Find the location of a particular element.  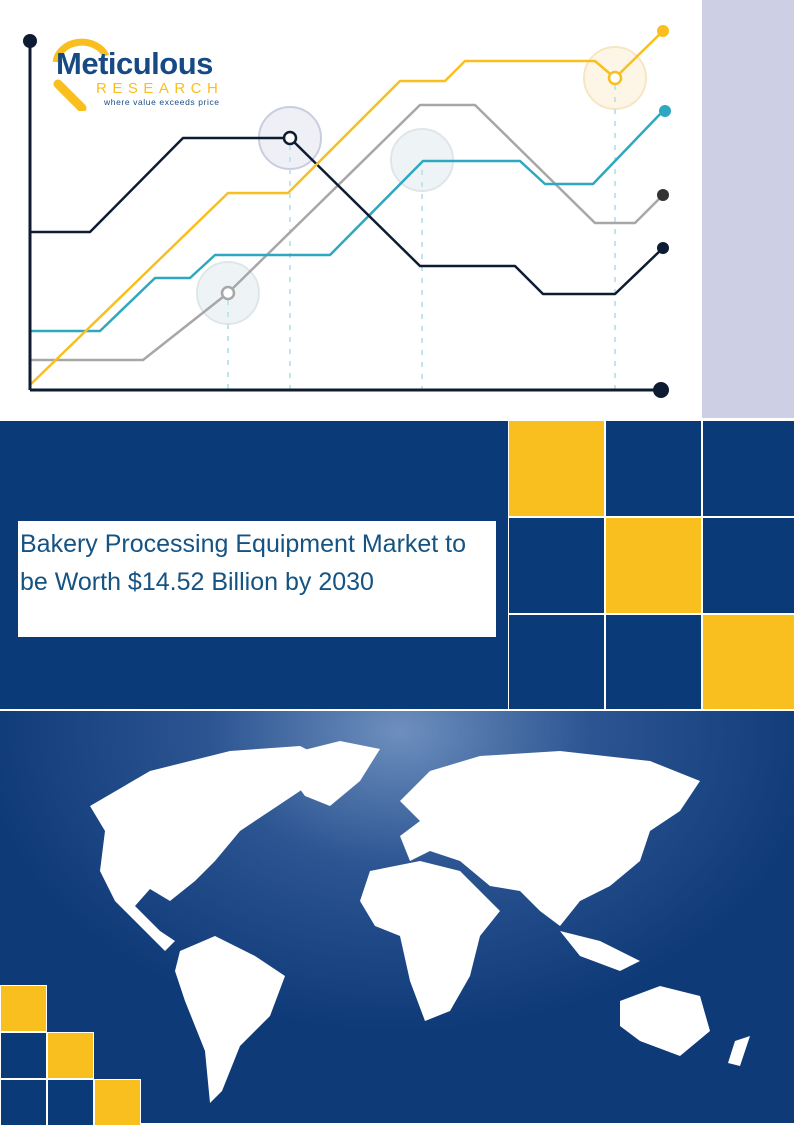

logo-name: Meticulous is located at coordinates (134, 63).